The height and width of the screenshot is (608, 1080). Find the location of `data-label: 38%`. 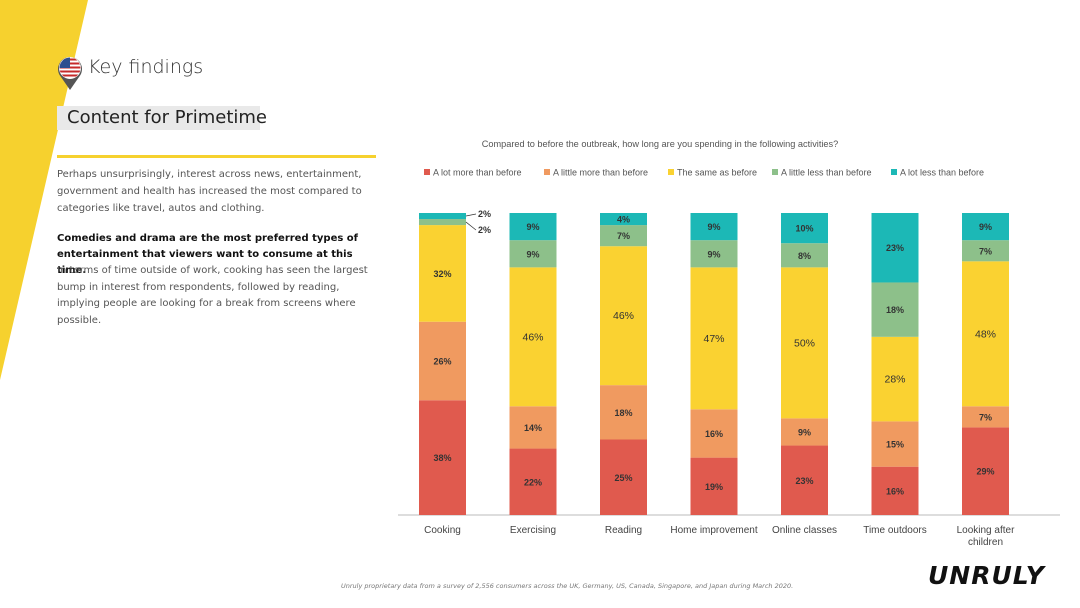

data-label: 38% is located at coordinates (442, 458).